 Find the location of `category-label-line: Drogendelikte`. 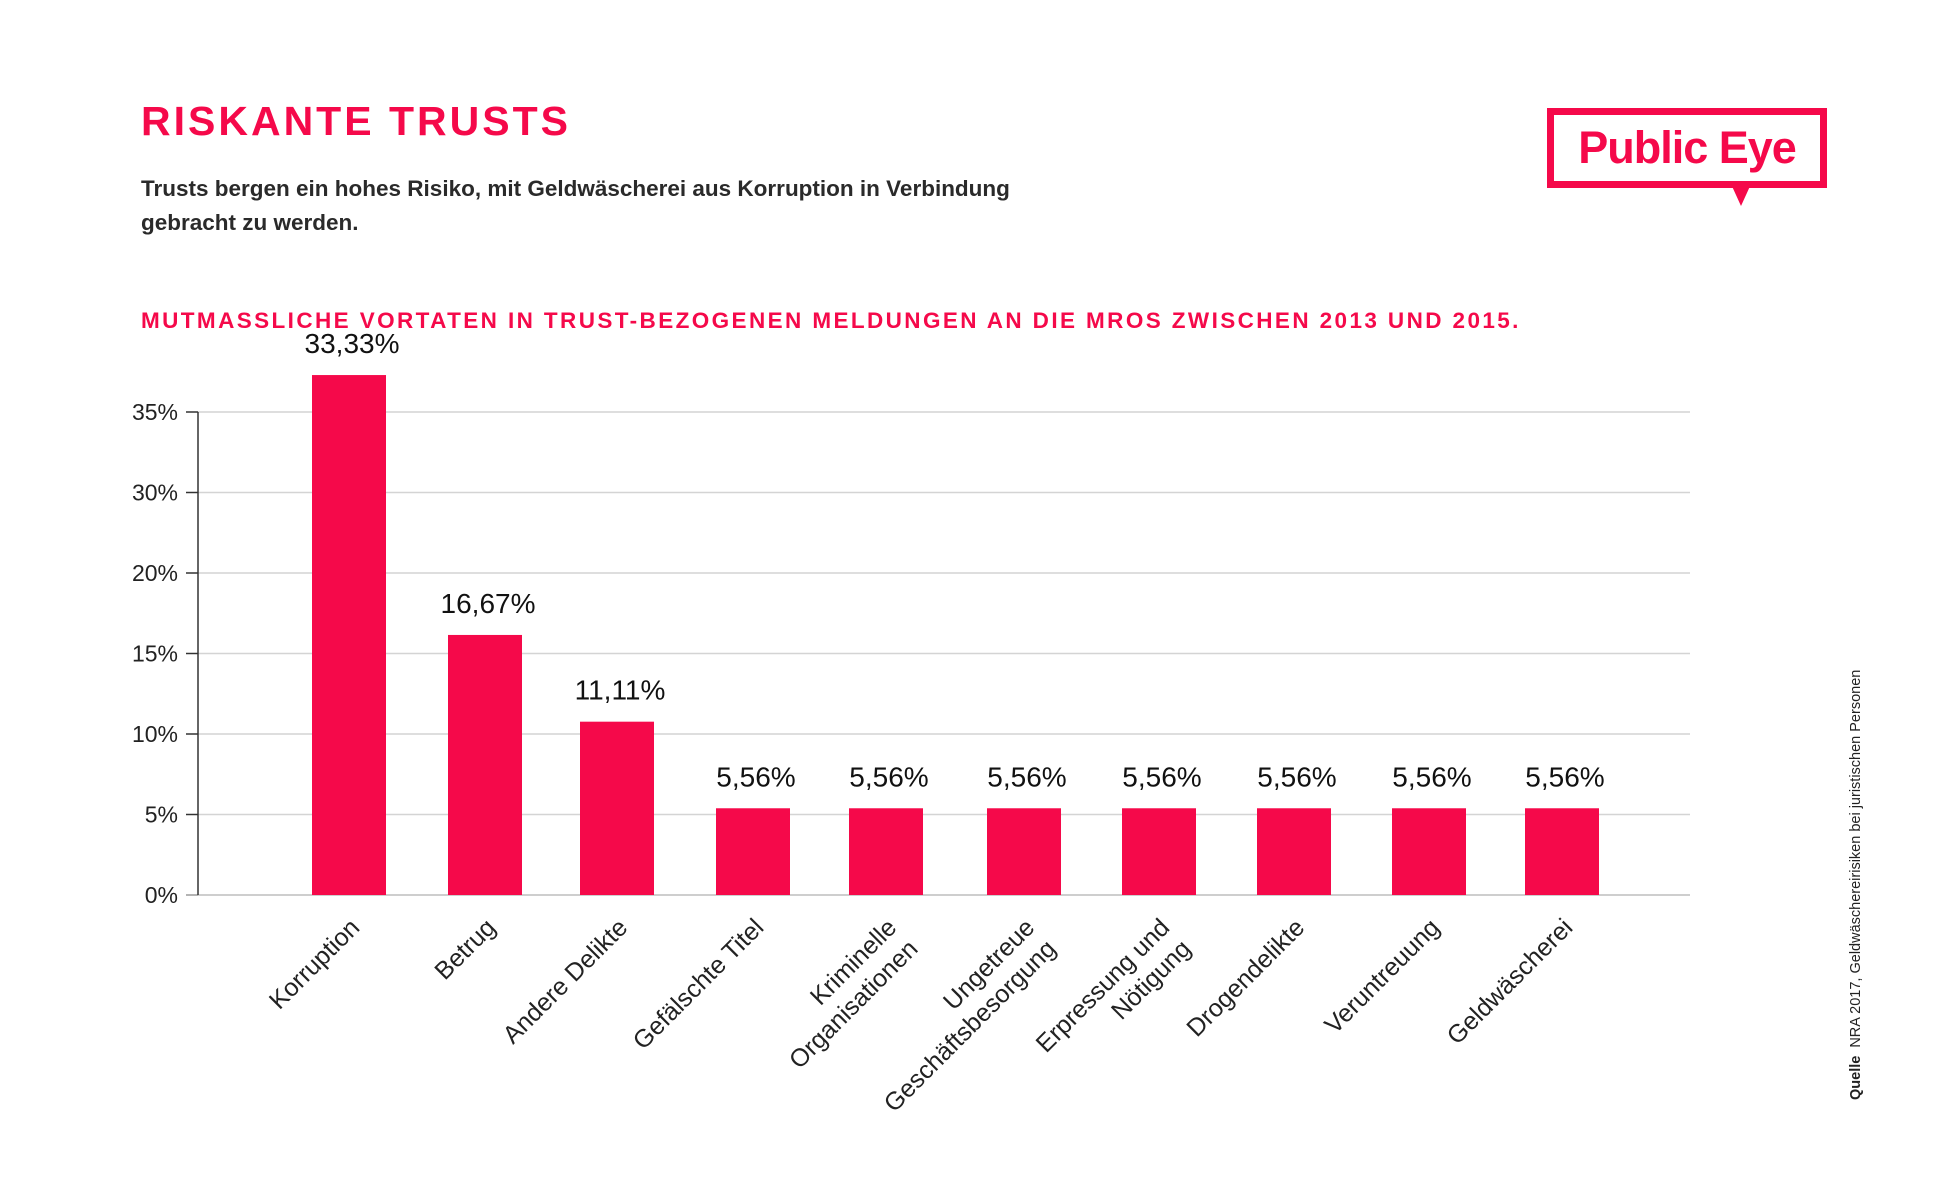

category-label-line: Drogendelikte is located at coordinates (1245, 977).